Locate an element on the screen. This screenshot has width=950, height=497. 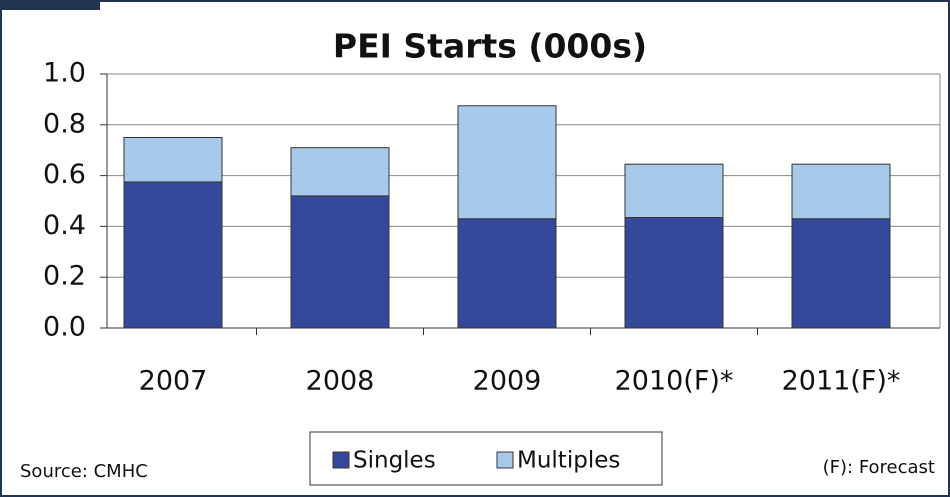
x-tick-label: 2008 is located at coordinates (340, 381).